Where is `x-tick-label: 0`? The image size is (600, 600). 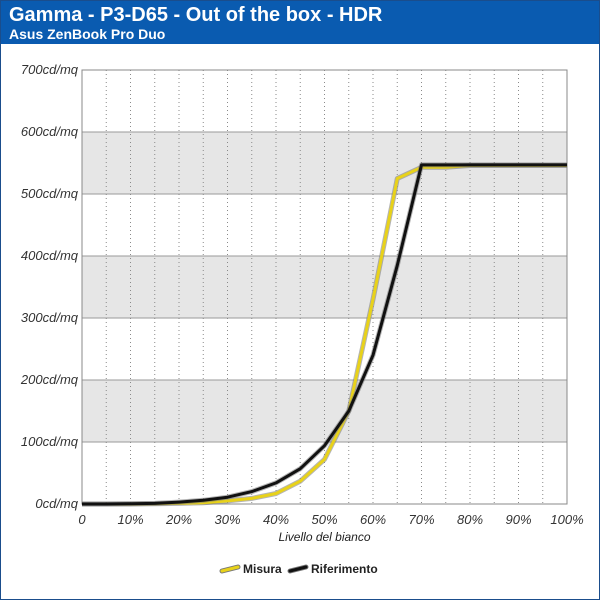 x-tick-label: 0 is located at coordinates (82, 519).